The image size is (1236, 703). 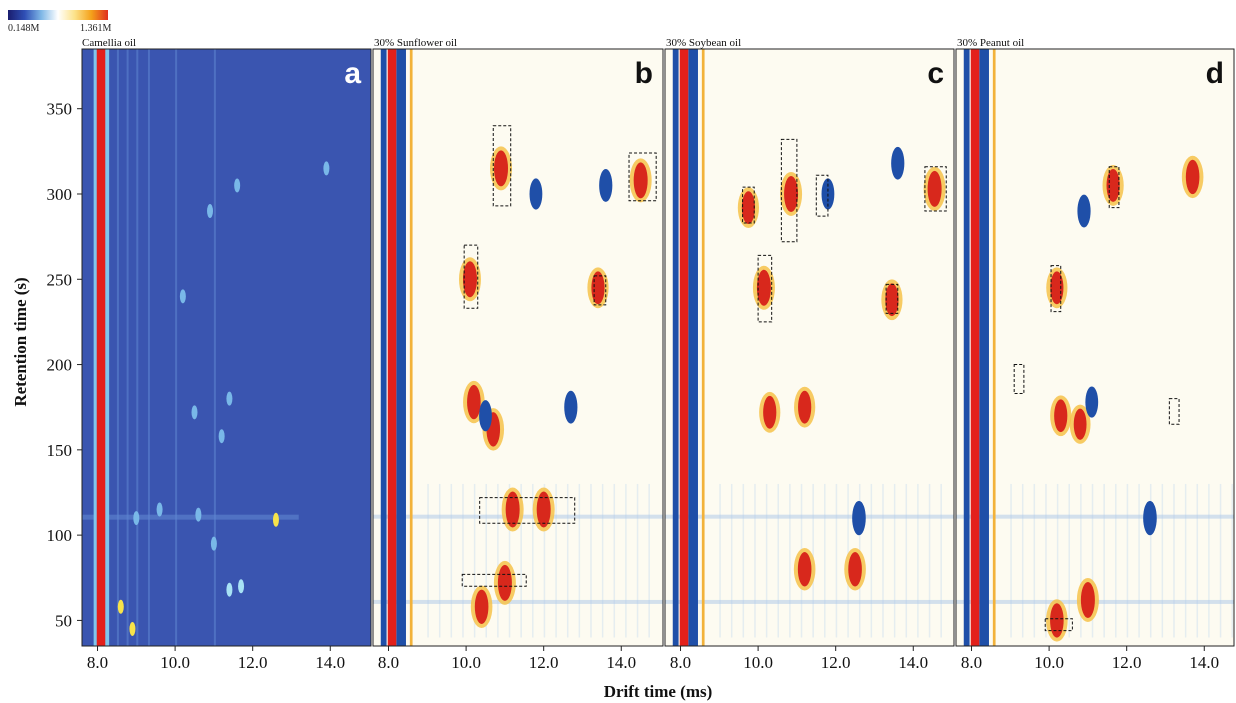 I want to click on x-tick-label: 14.0, so click(x=330, y=662).